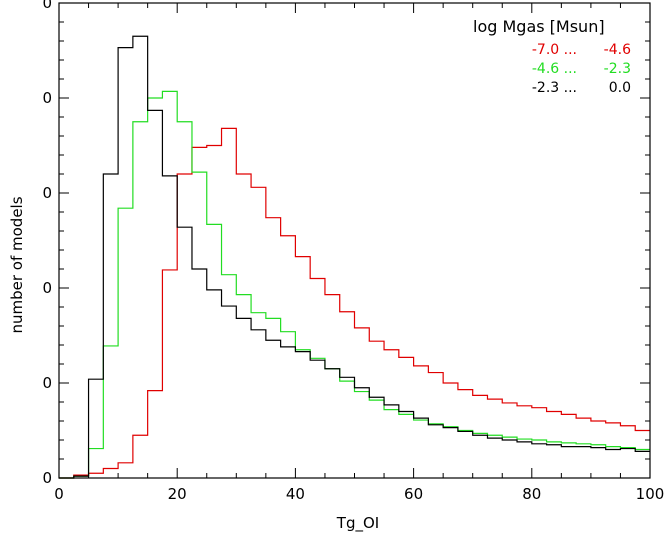 Image resolution: width=669 pixels, height=538 pixels. What do you see at coordinates (59, 494) in the screenshot?
I see `x-tick-label: 0` at bounding box center [59, 494].